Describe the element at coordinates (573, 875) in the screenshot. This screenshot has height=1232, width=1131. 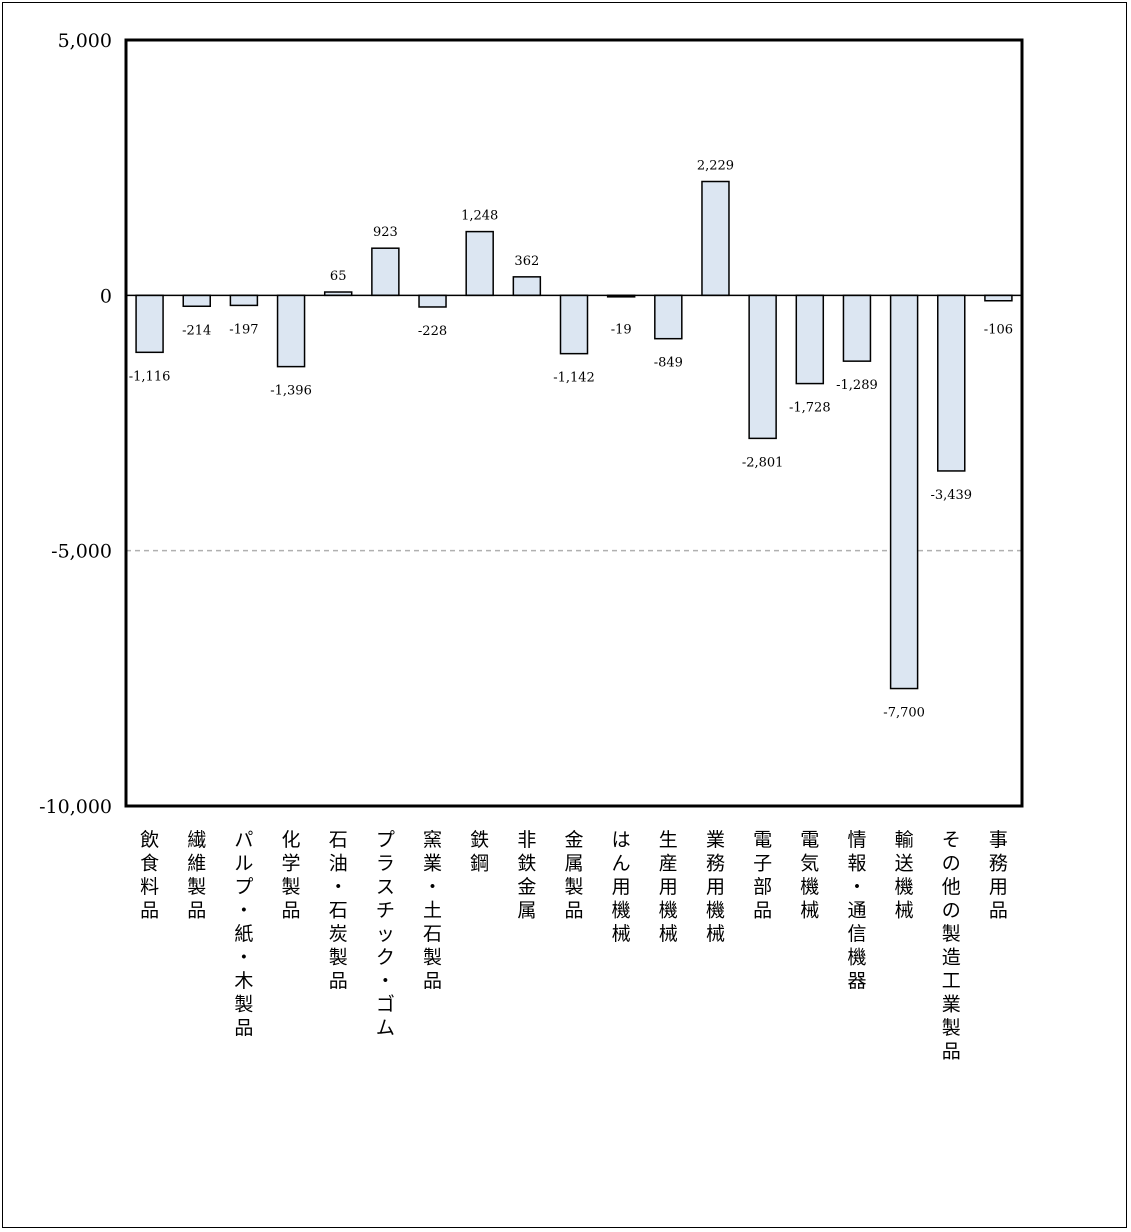
I see `category-label: 金属製品` at that location.